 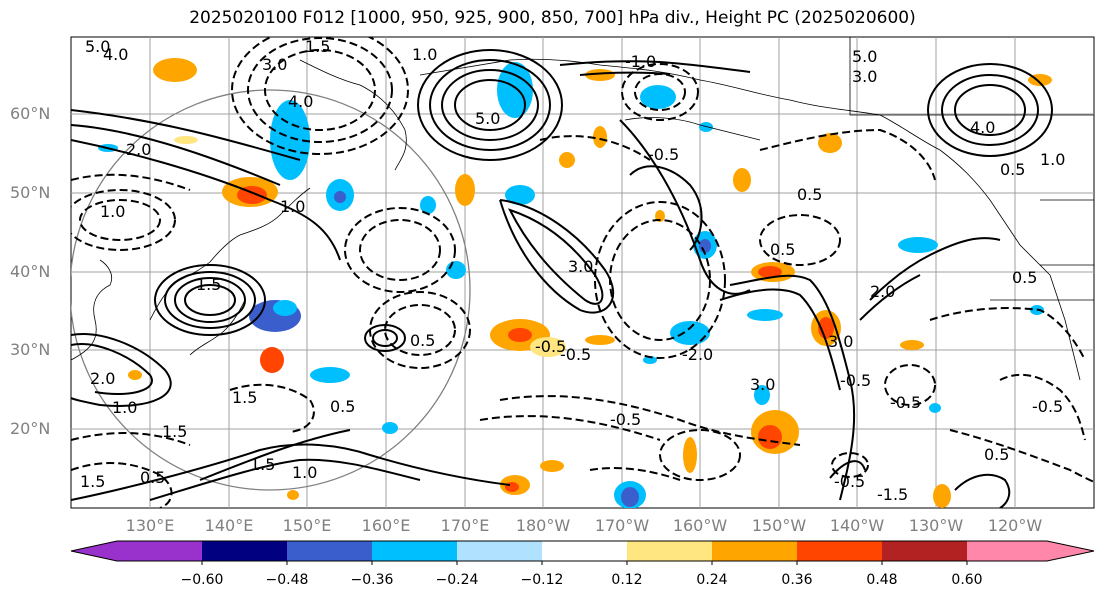 What do you see at coordinates (457, 580) in the screenshot?
I see `colorbar-tick-label: −0.24` at bounding box center [457, 580].